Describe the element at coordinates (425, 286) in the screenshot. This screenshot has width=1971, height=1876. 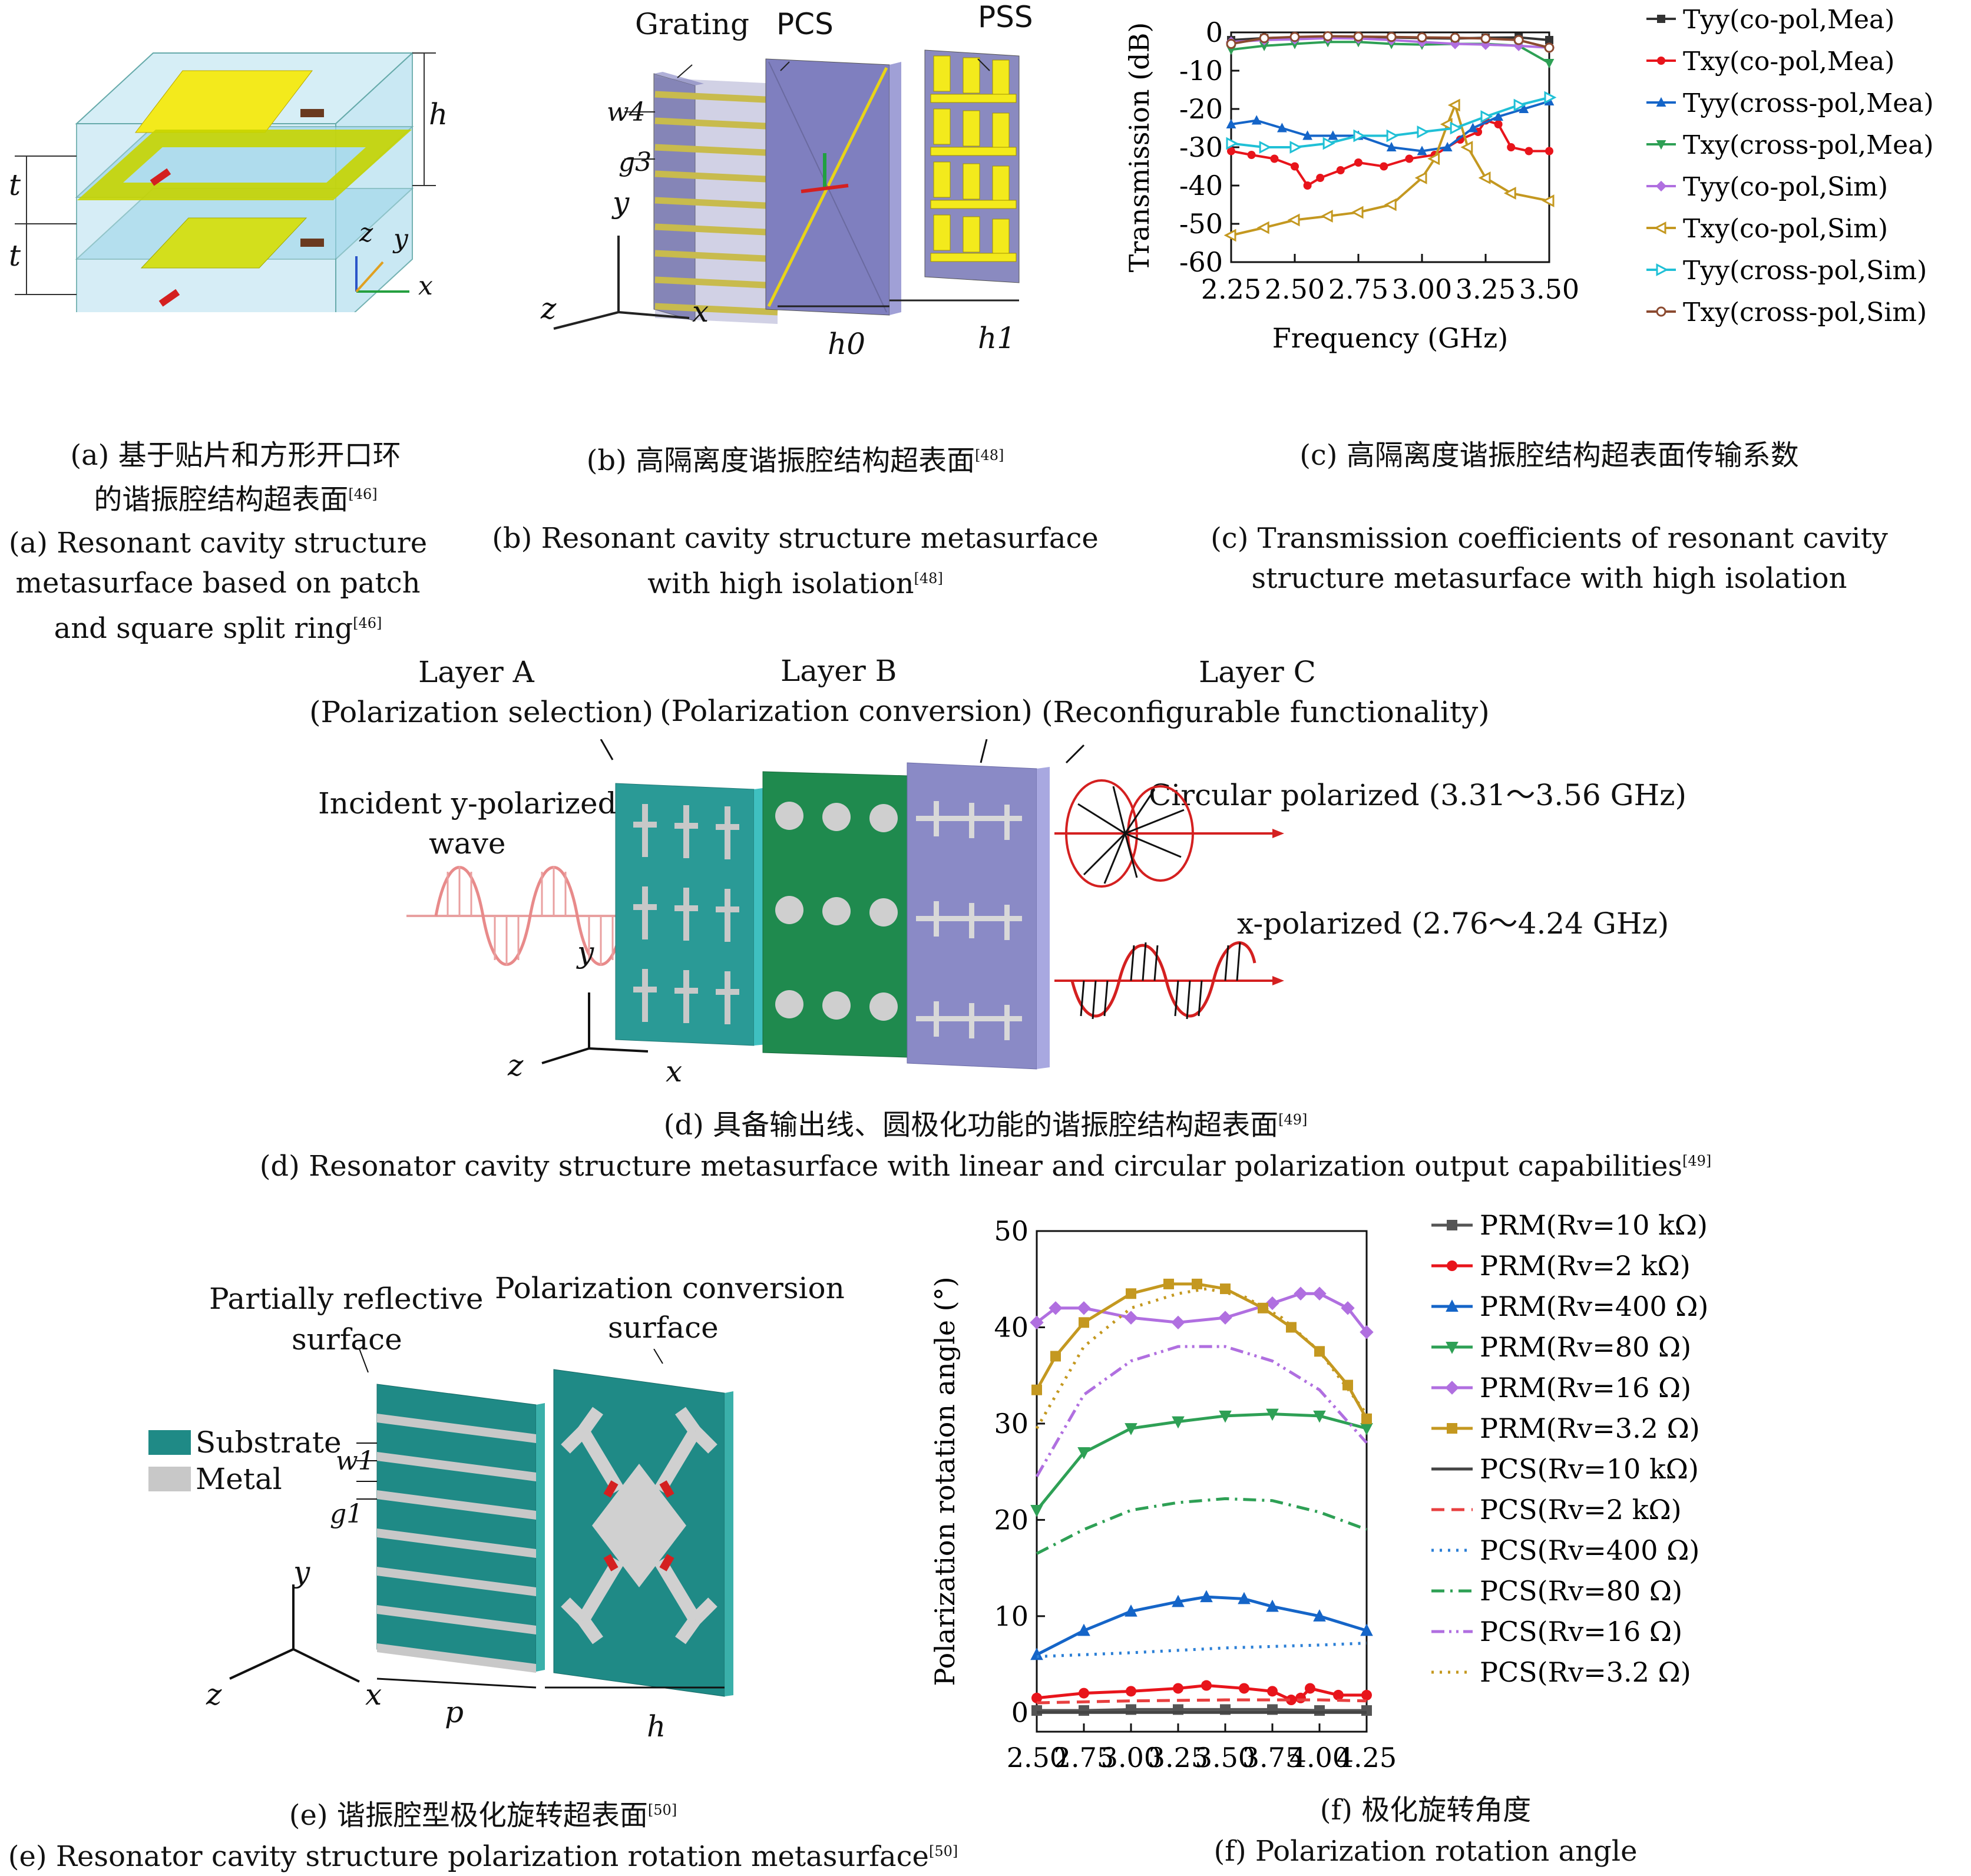
I see `axis-x-label: x` at that location.